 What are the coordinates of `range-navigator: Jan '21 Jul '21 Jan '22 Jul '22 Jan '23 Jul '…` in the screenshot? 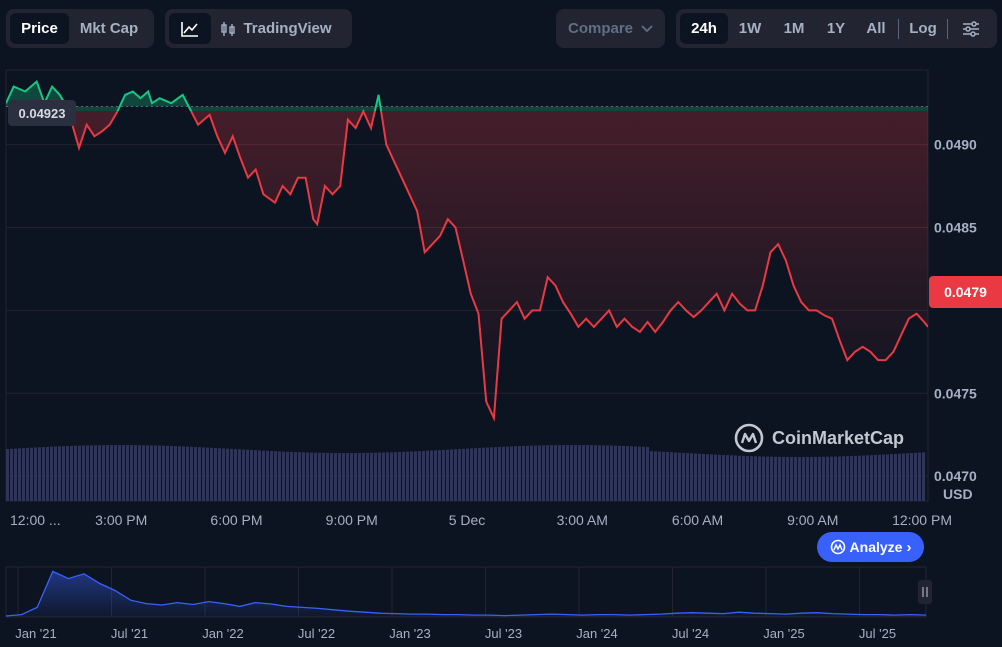 It's located at (468, 603).